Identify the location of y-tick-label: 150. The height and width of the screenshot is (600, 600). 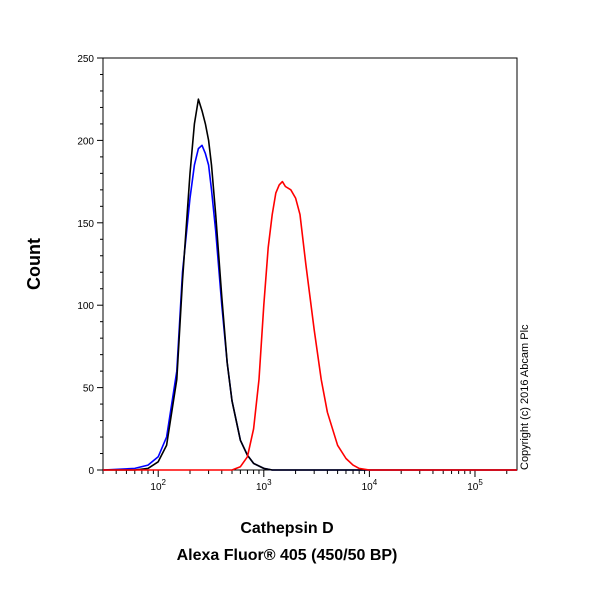
(85, 224).